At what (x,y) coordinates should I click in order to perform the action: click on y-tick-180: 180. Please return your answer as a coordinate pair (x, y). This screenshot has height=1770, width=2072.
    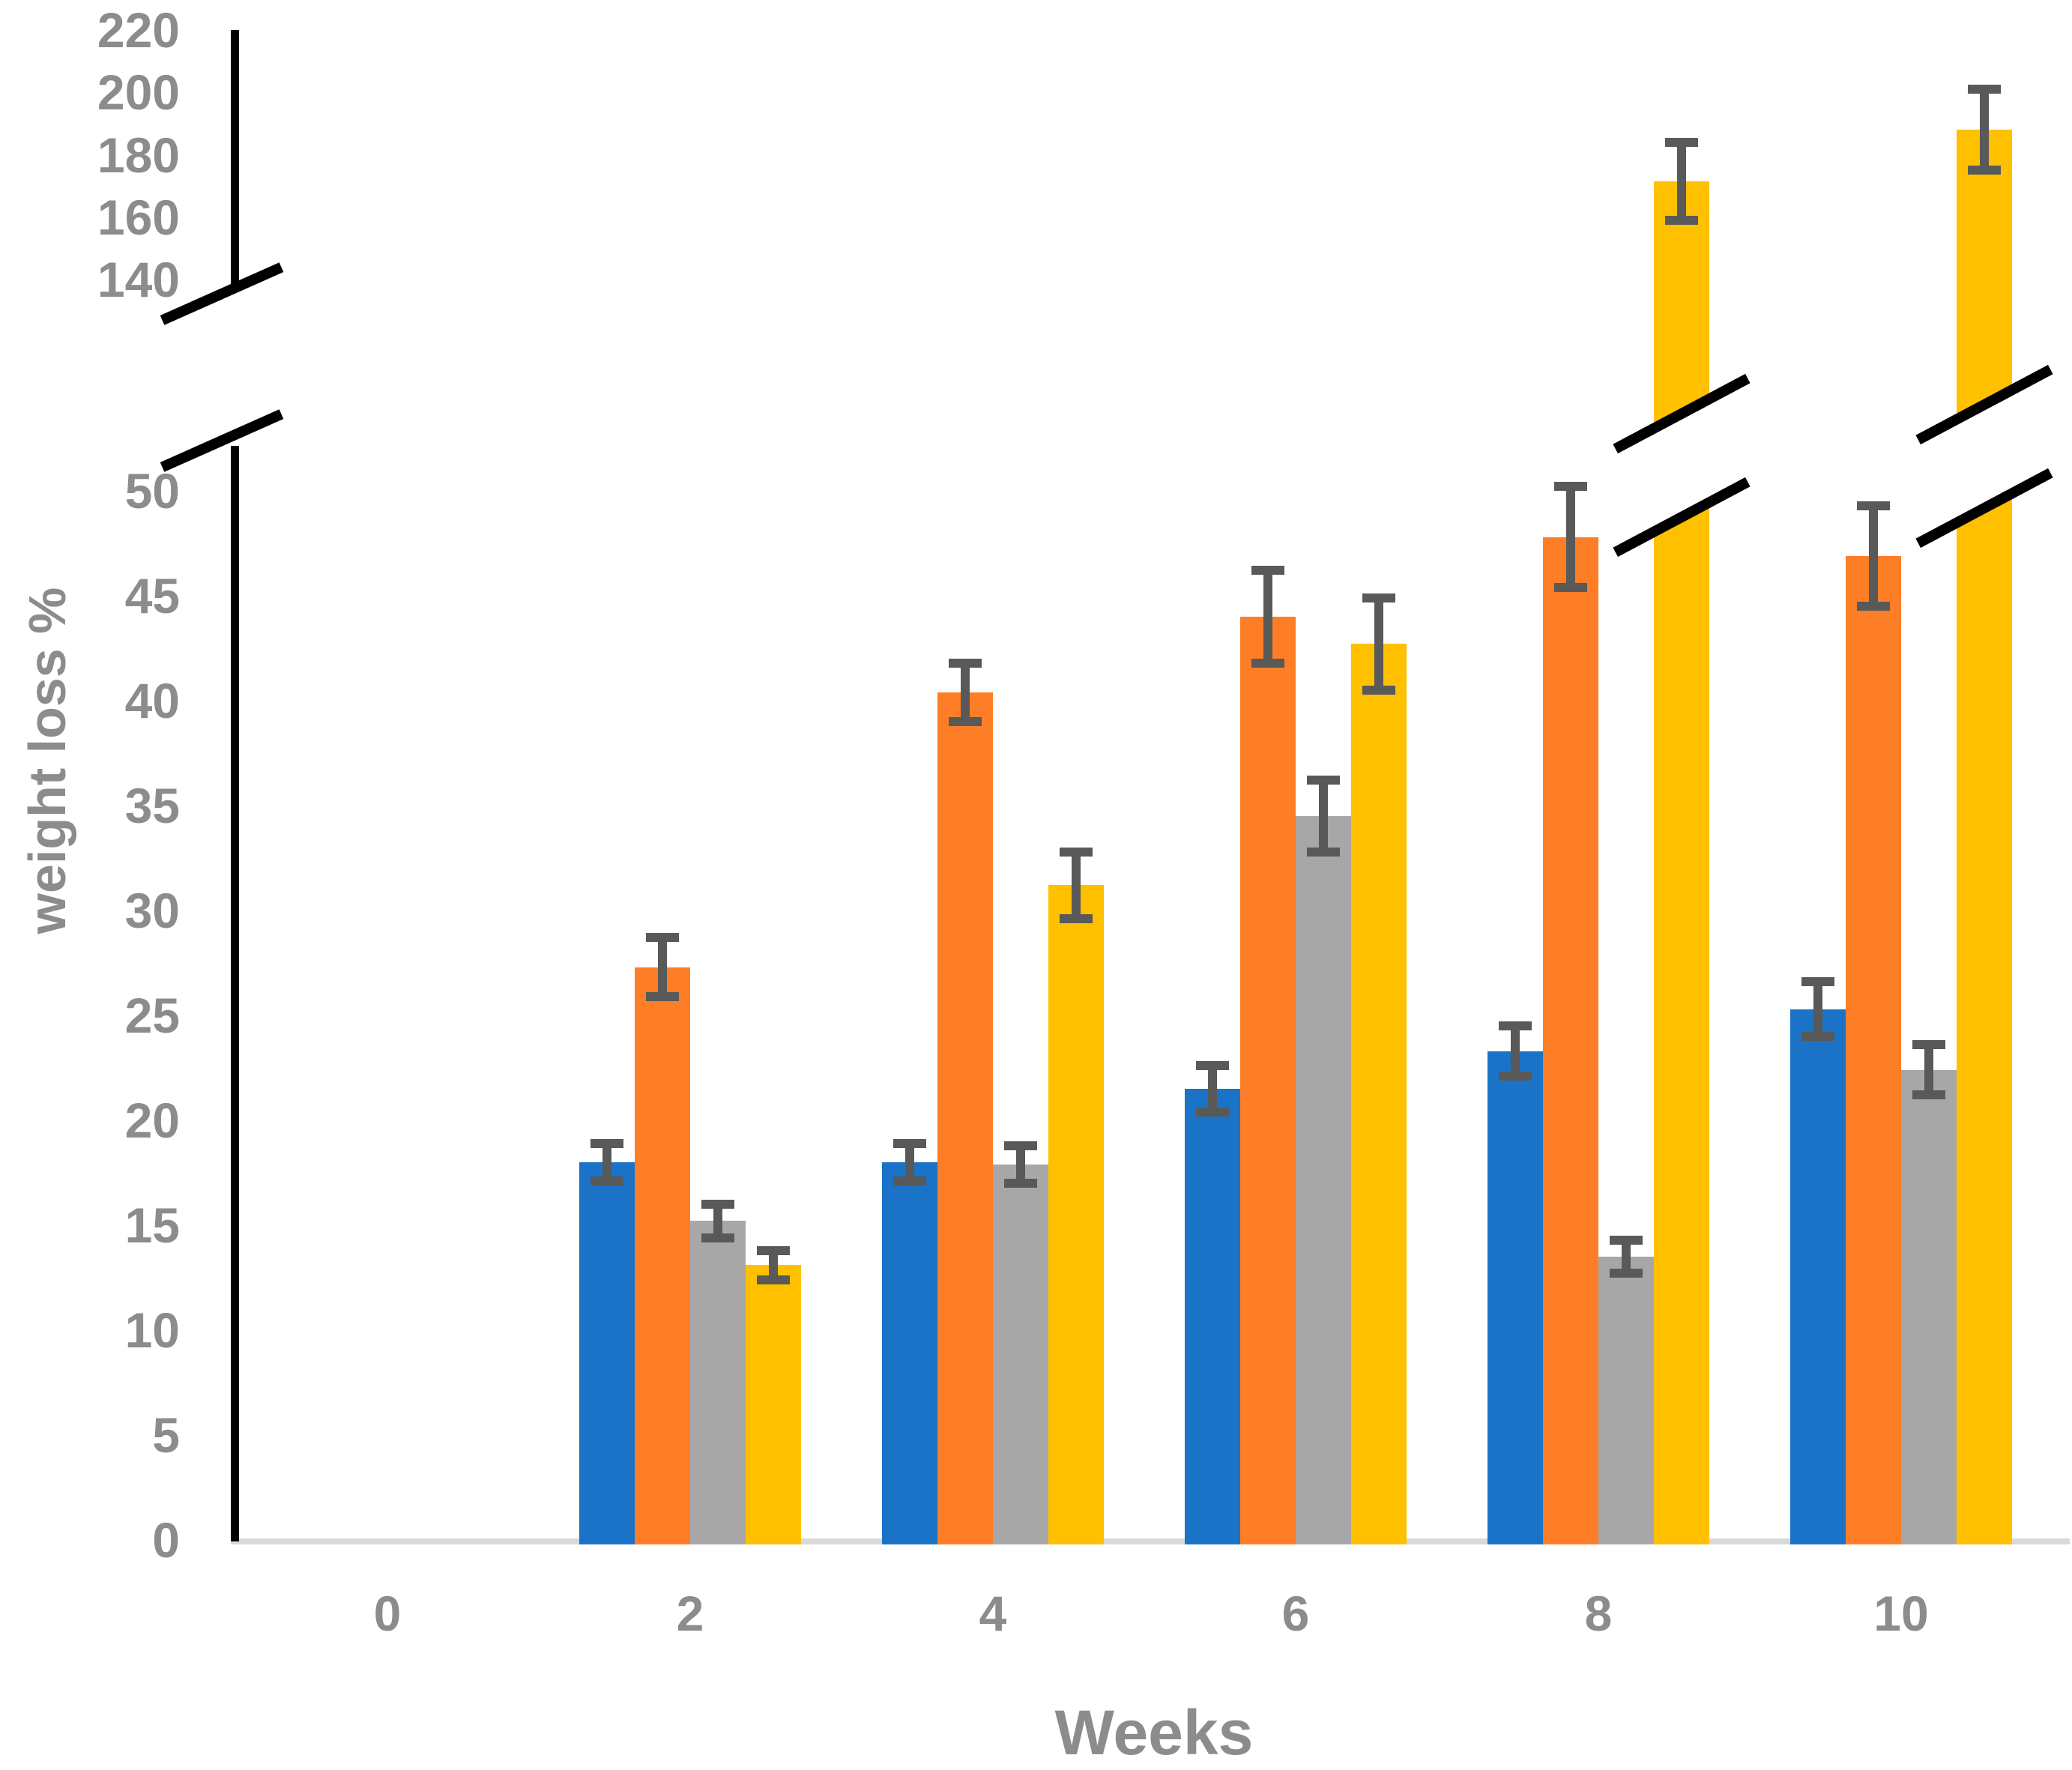
    Looking at the image, I should click on (138, 155).